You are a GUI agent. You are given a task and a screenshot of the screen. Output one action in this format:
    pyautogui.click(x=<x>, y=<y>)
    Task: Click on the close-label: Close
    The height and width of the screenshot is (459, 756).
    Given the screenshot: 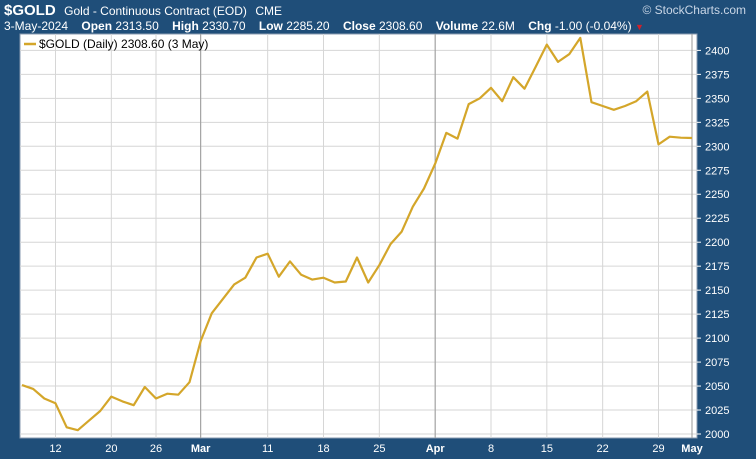 What is the action you would take?
    pyautogui.click(x=359, y=26)
    